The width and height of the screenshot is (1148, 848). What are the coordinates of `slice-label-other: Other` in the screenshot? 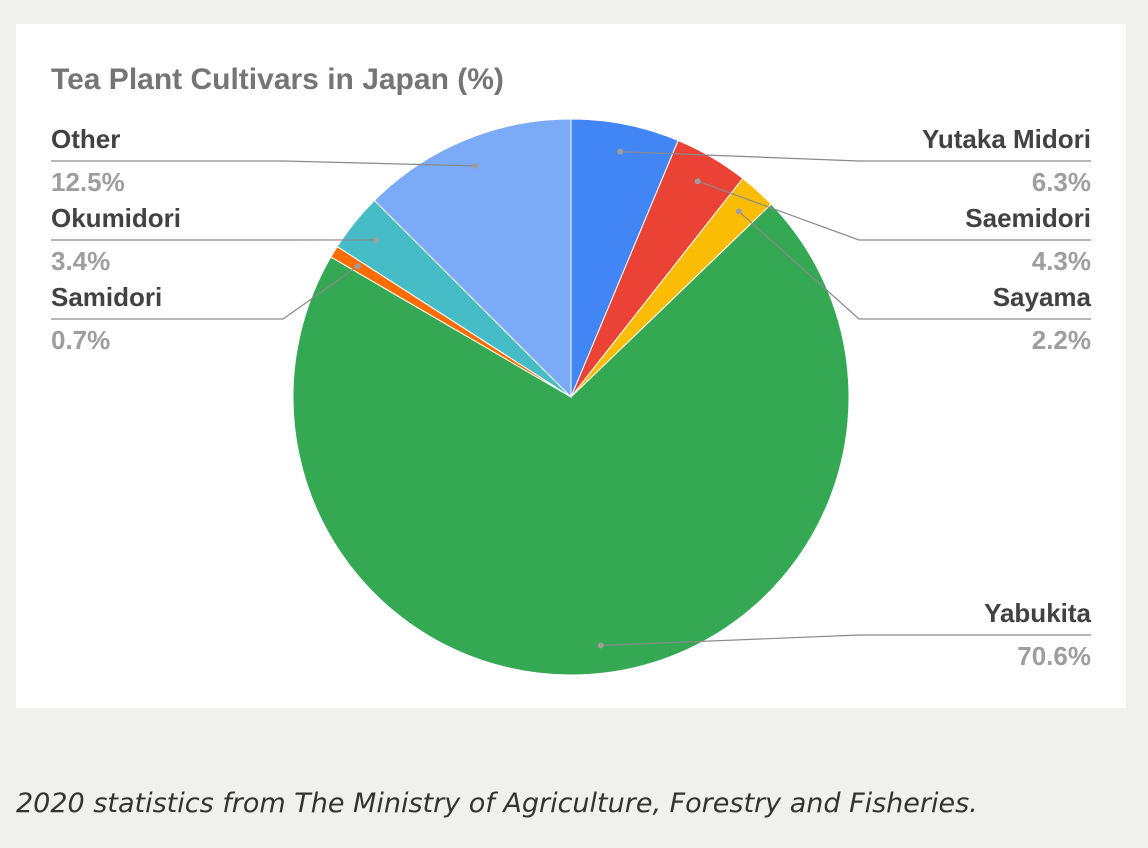 It's located at (85, 139).